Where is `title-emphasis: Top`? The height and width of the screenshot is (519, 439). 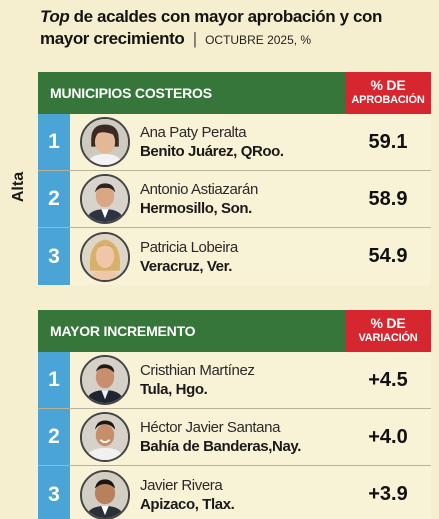
title-emphasis: Top is located at coordinates (55, 16).